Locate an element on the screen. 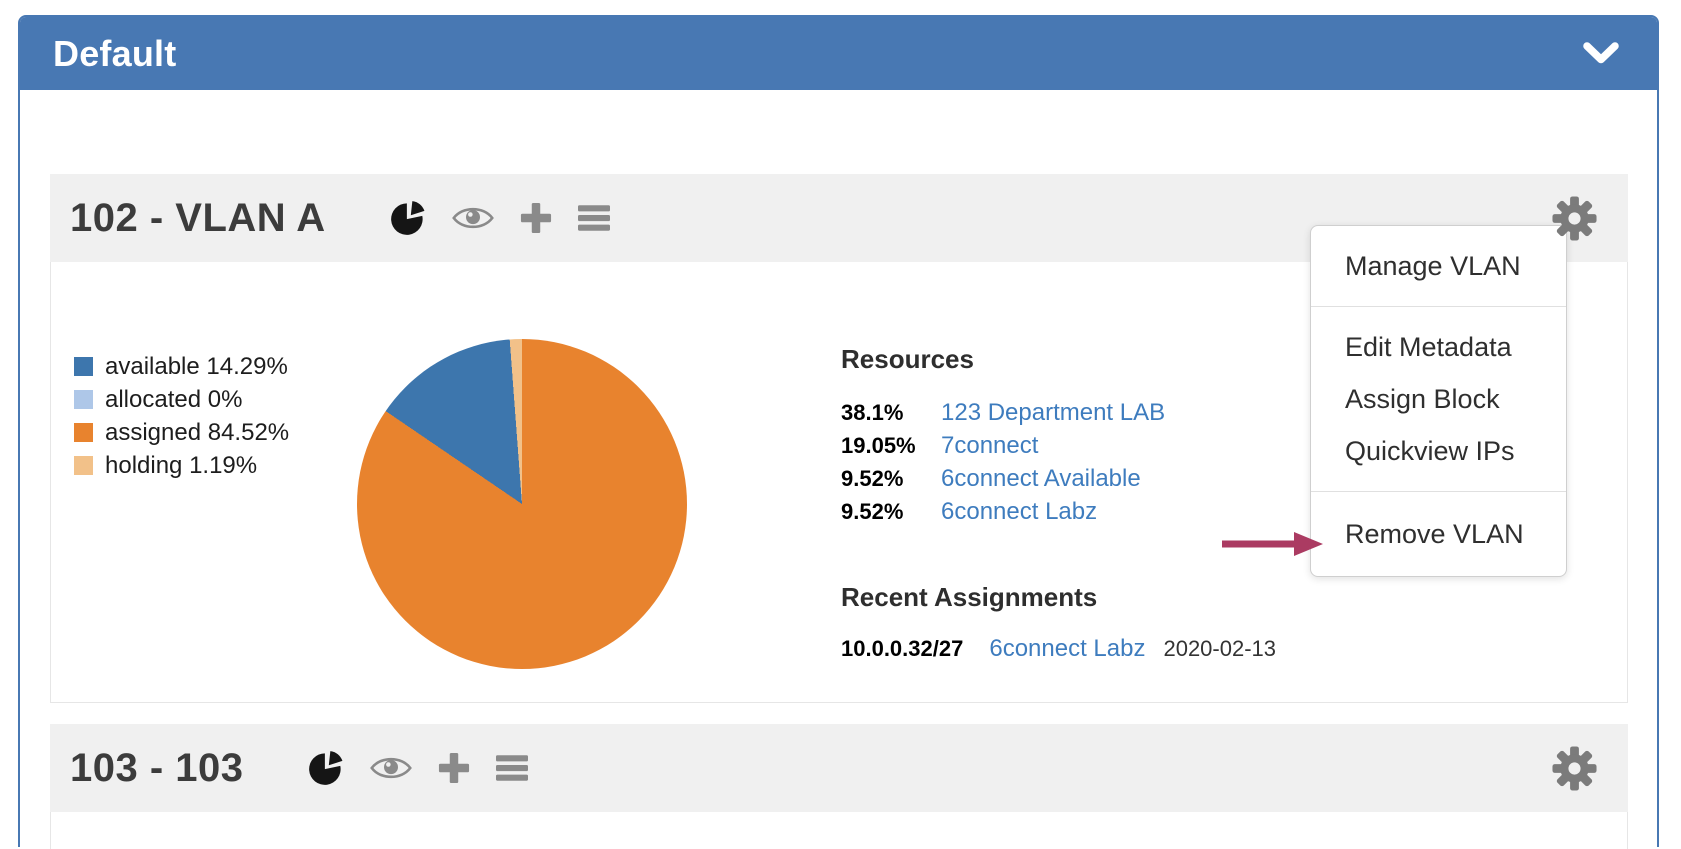 The height and width of the screenshot is (849, 1681). vlan-title: 103 - 103 is located at coordinates (157, 767).